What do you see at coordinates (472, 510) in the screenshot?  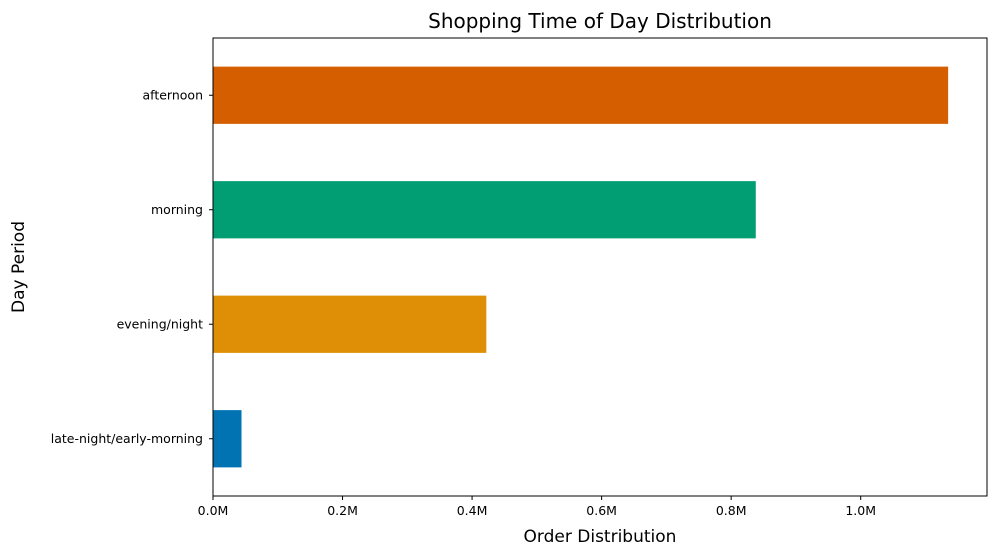 I see `x-tick-label: 0.4M` at bounding box center [472, 510].